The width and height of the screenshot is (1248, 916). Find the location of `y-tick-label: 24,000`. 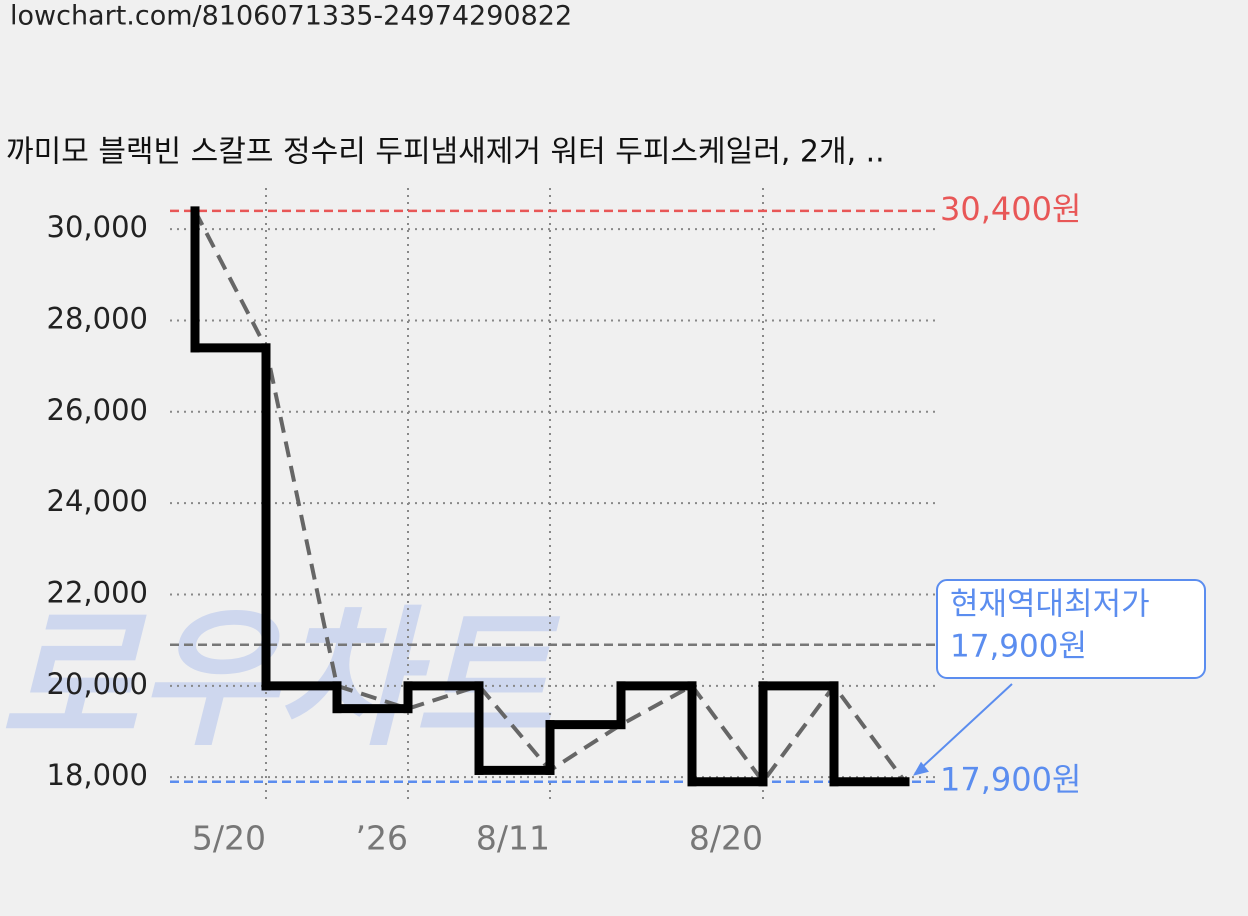

y-tick-label: 24,000 is located at coordinates (97, 501).